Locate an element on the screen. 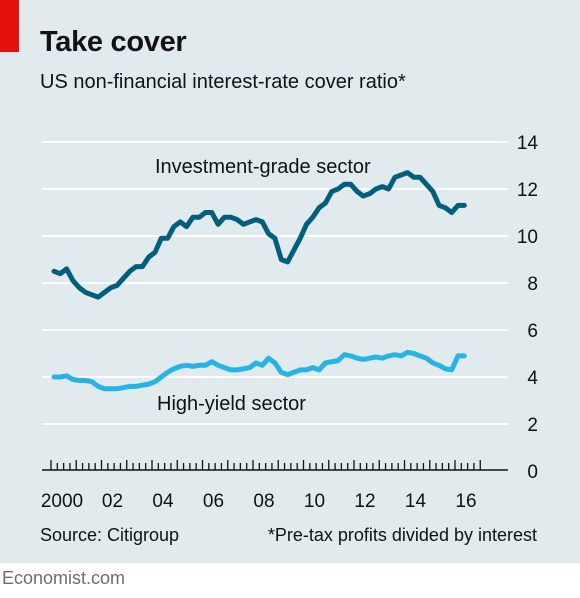 The width and height of the screenshot is (580, 598). footnote: *Pre-tax profits divided by interest is located at coordinates (402, 535).